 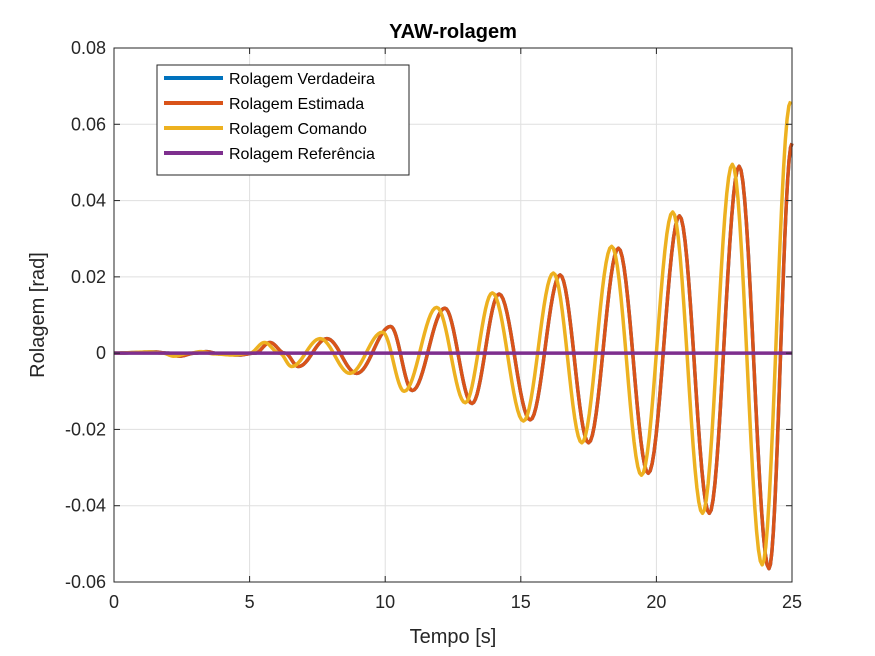 I want to click on legend-label: Rolagem Verdadeira, so click(x=302, y=79).